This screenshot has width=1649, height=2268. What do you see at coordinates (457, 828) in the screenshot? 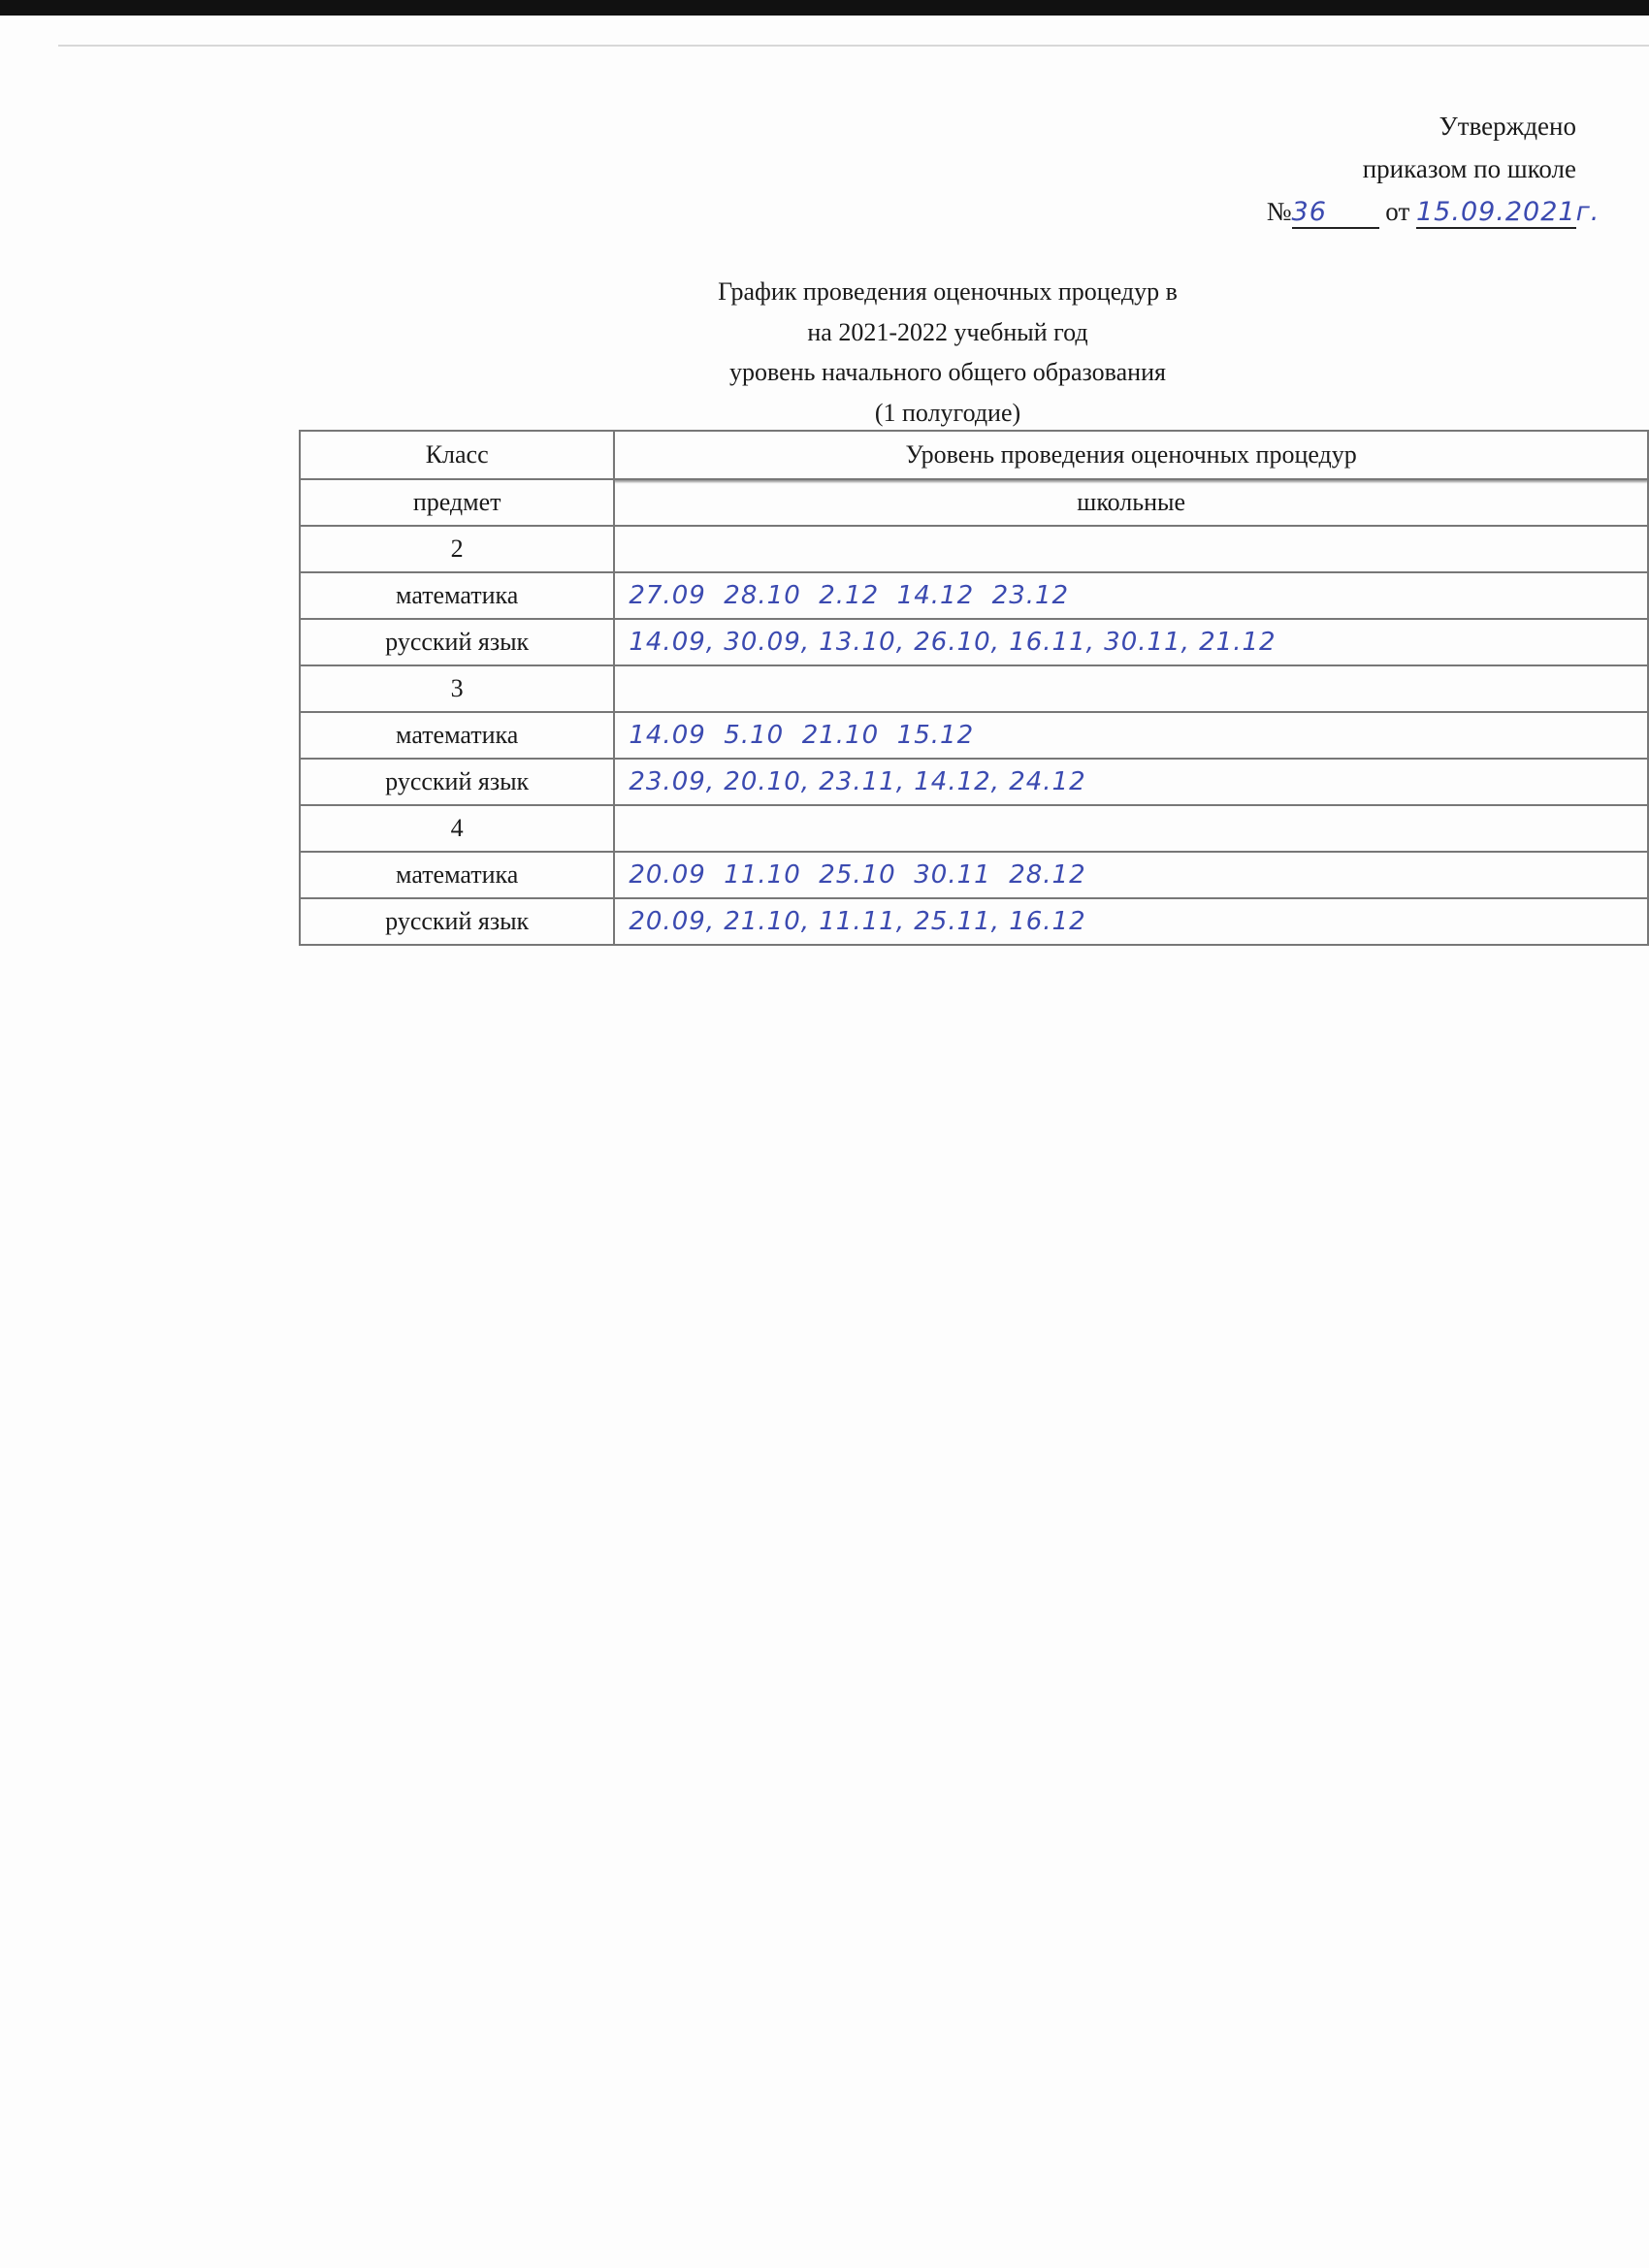
I see `subject-cell: 4` at bounding box center [457, 828].